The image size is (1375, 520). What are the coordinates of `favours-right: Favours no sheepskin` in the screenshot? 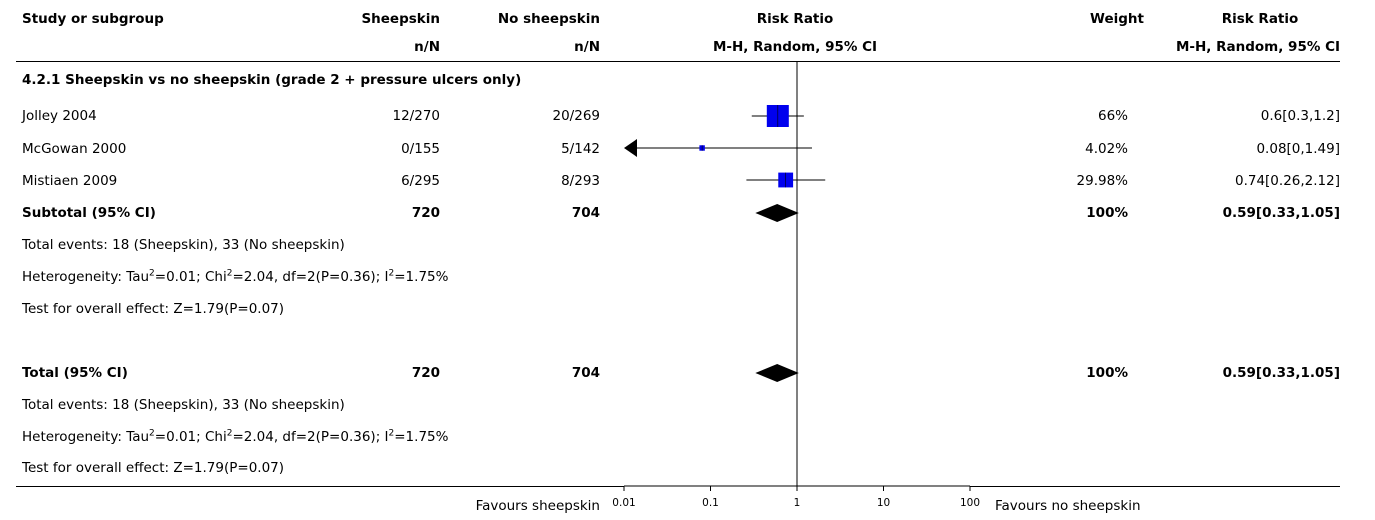 It's located at (1068, 506).